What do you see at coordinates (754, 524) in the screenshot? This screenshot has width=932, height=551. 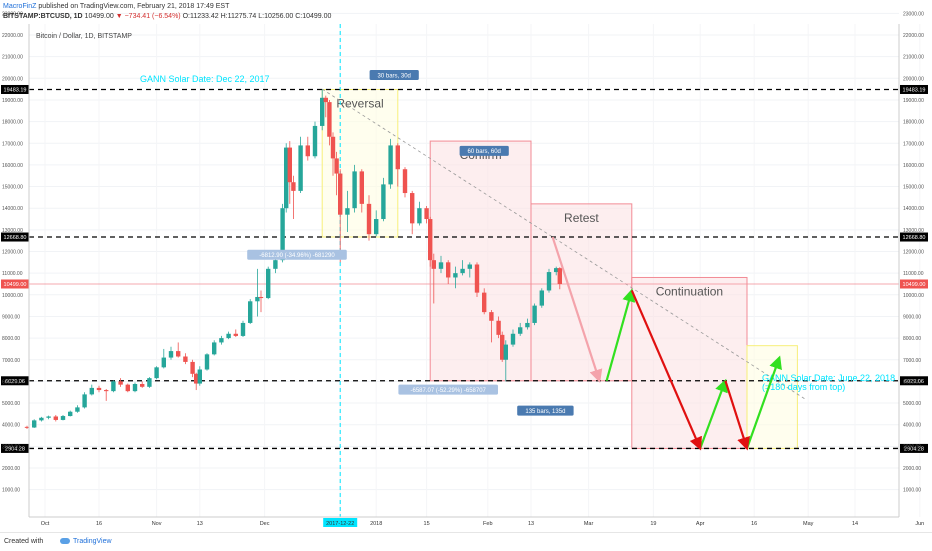 I see `x-tick-label: 16` at bounding box center [754, 524].